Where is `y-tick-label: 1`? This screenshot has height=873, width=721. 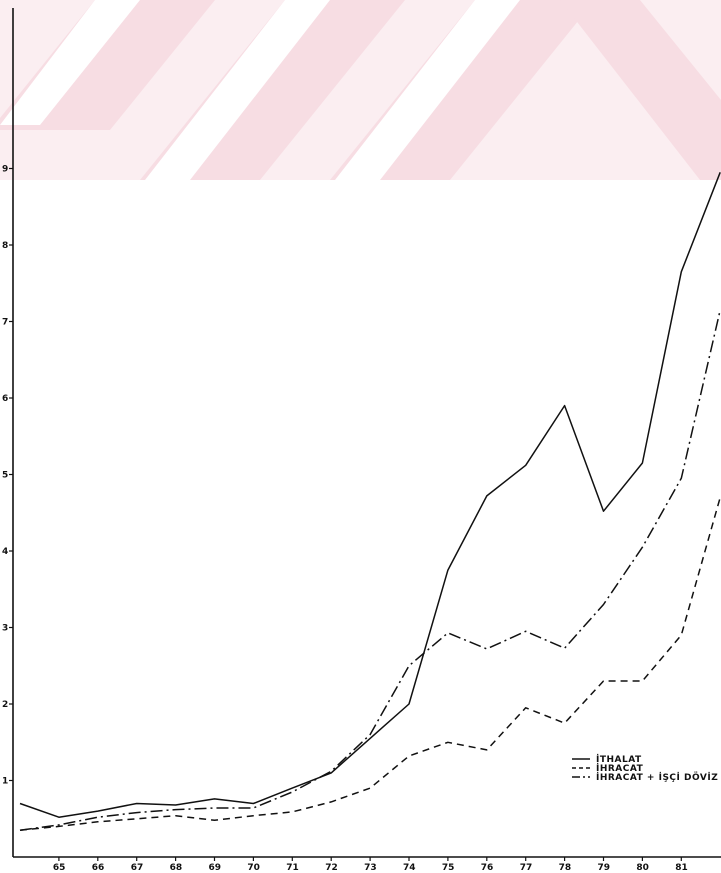 y-tick-label: 1 is located at coordinates (5, 782).